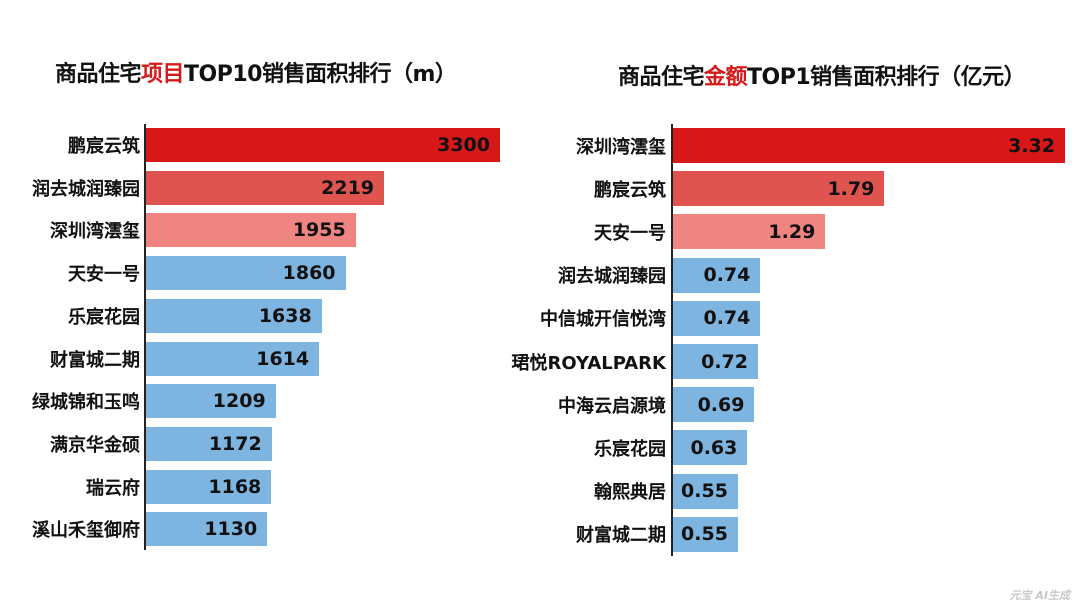 The image size is (1080, 608). Describe the element at coordinates (319, 230) in the screenshot. I see `data-label-area-3: 1955` at that location.